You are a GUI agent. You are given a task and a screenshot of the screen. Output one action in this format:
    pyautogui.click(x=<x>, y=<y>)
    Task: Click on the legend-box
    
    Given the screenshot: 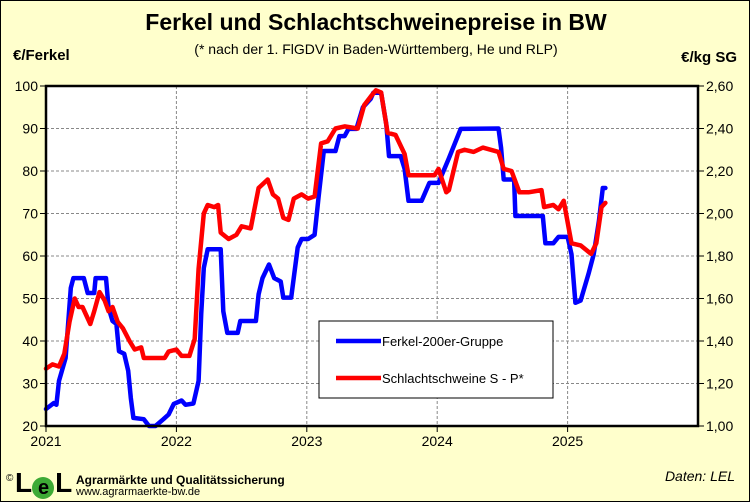 What is the action you would take?
    pyautogui.click(x=436, y=359)
    